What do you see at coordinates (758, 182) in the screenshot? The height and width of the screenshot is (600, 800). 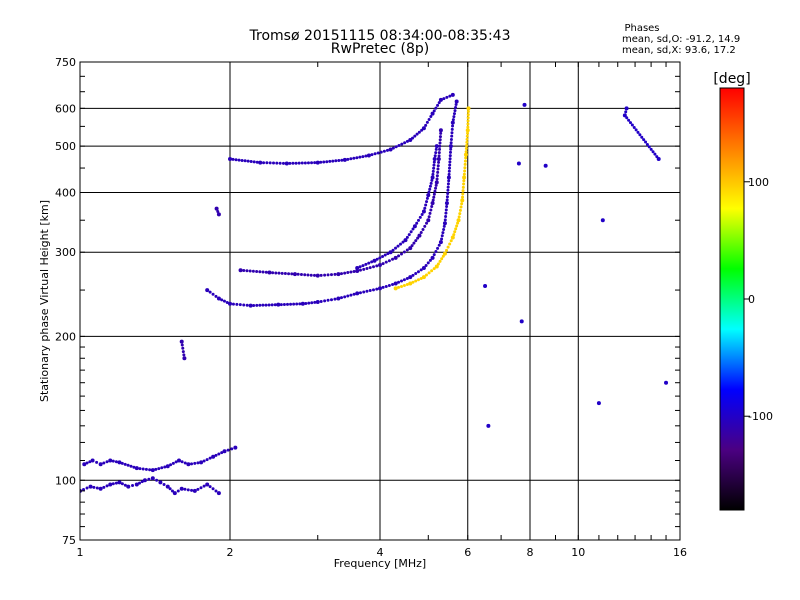 I see `colorbar-tick-label: 100` at bounding box center [758, 182].